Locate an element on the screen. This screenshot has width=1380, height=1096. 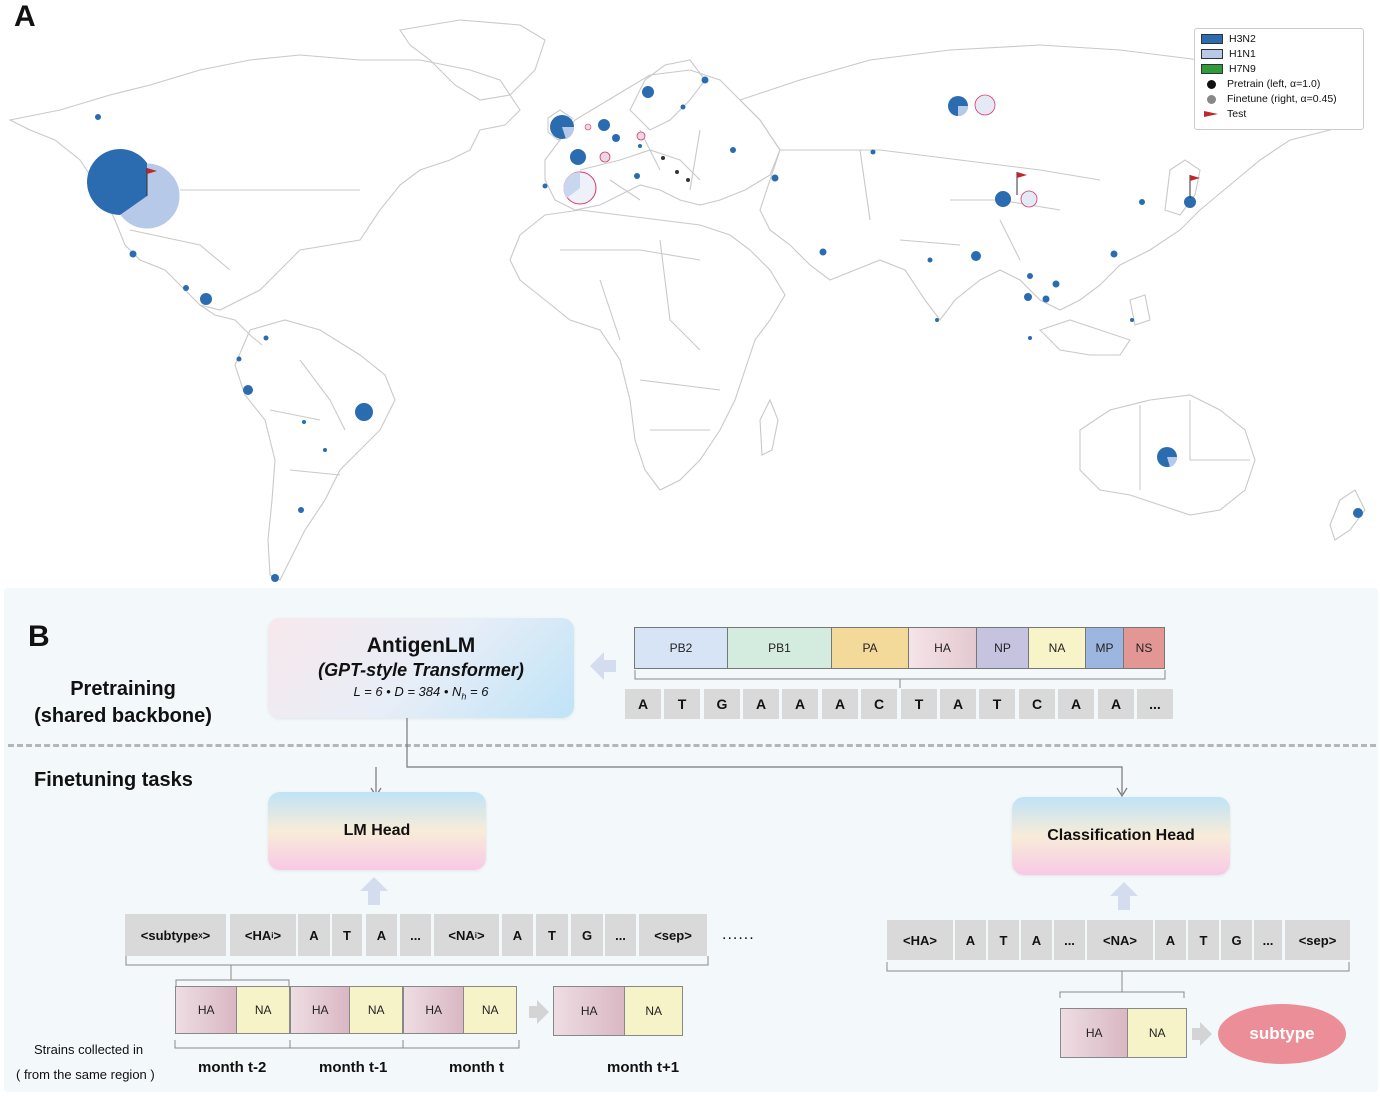
strain-month-t-2: HA NA is located at coordinates (232, 1010).